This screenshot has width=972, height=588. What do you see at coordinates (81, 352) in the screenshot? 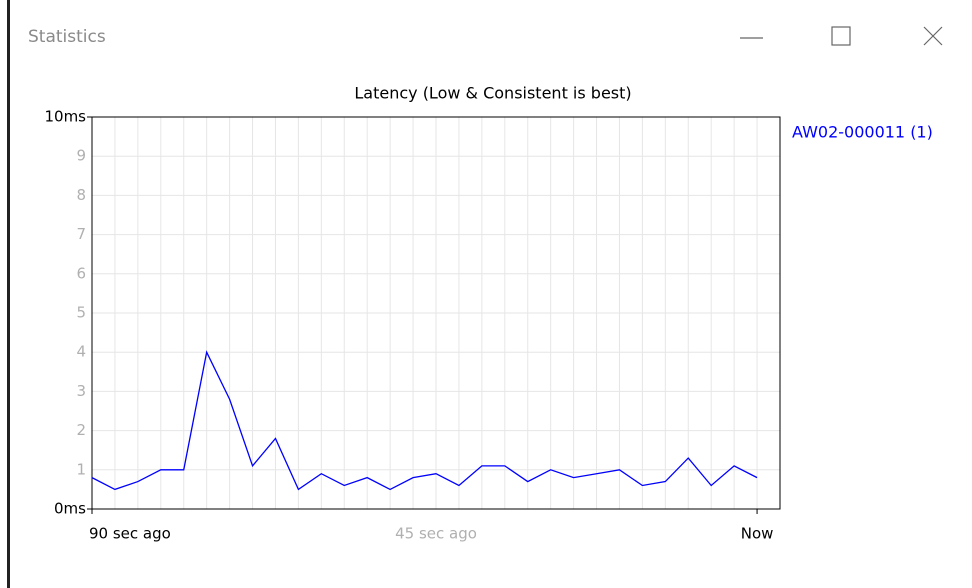
I see `y-tick-label: 4` at bounding box center [81, 352].